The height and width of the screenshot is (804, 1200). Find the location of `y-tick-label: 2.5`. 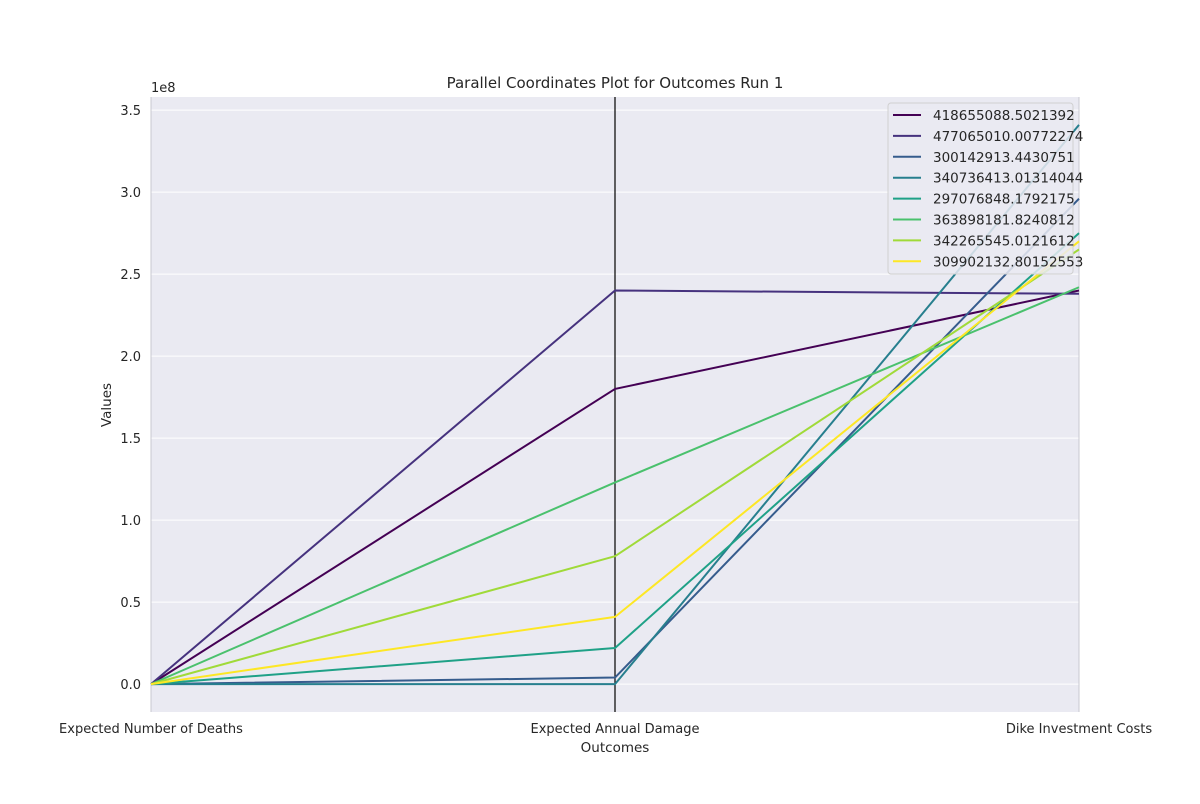

y-tick-label: 2.5 is located at coordinates (130, 275).